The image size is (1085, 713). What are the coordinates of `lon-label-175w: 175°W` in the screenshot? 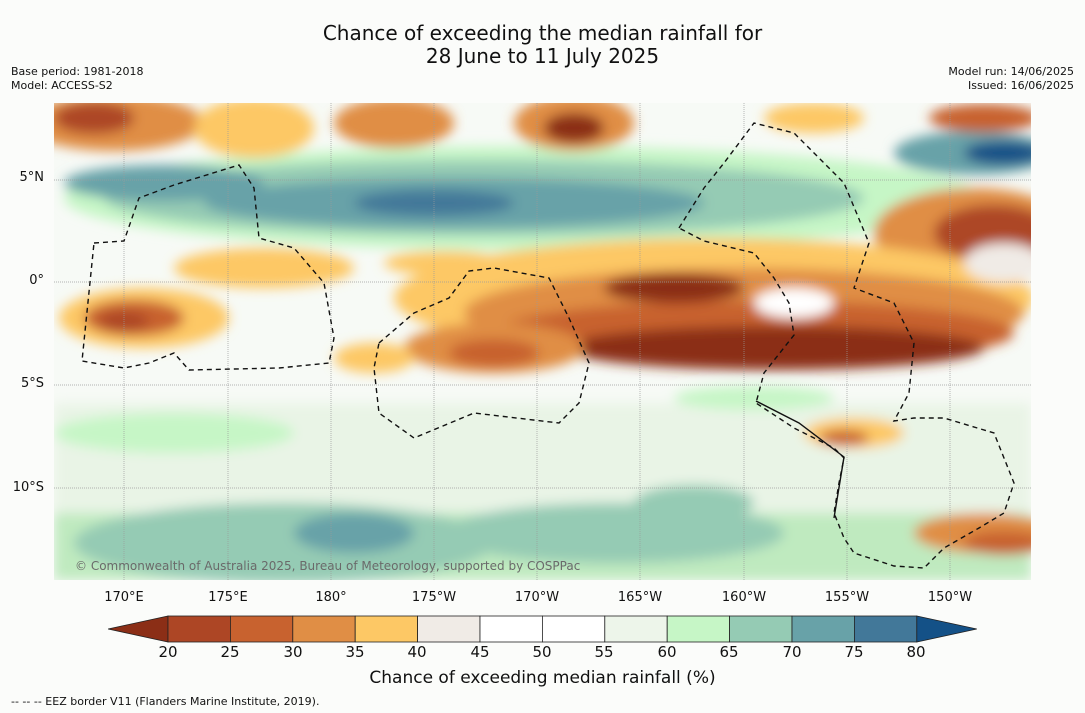 It's located at (434, 597).